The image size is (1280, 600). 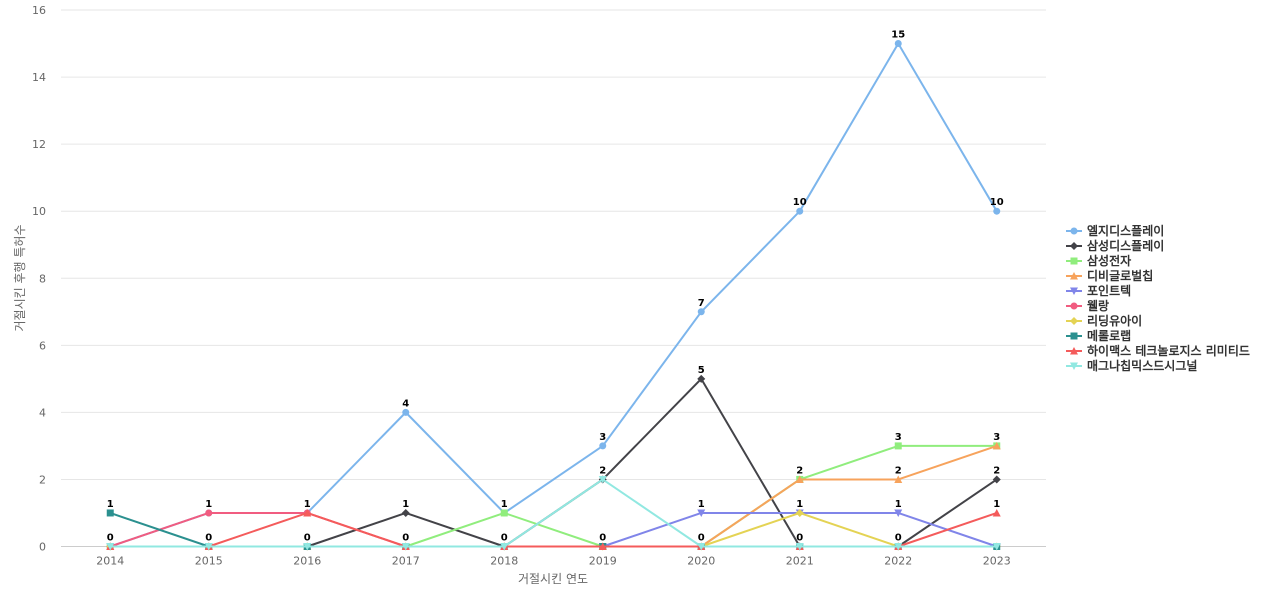 I want to click on x-tick-label: 2019, so click(x=603, y=561).